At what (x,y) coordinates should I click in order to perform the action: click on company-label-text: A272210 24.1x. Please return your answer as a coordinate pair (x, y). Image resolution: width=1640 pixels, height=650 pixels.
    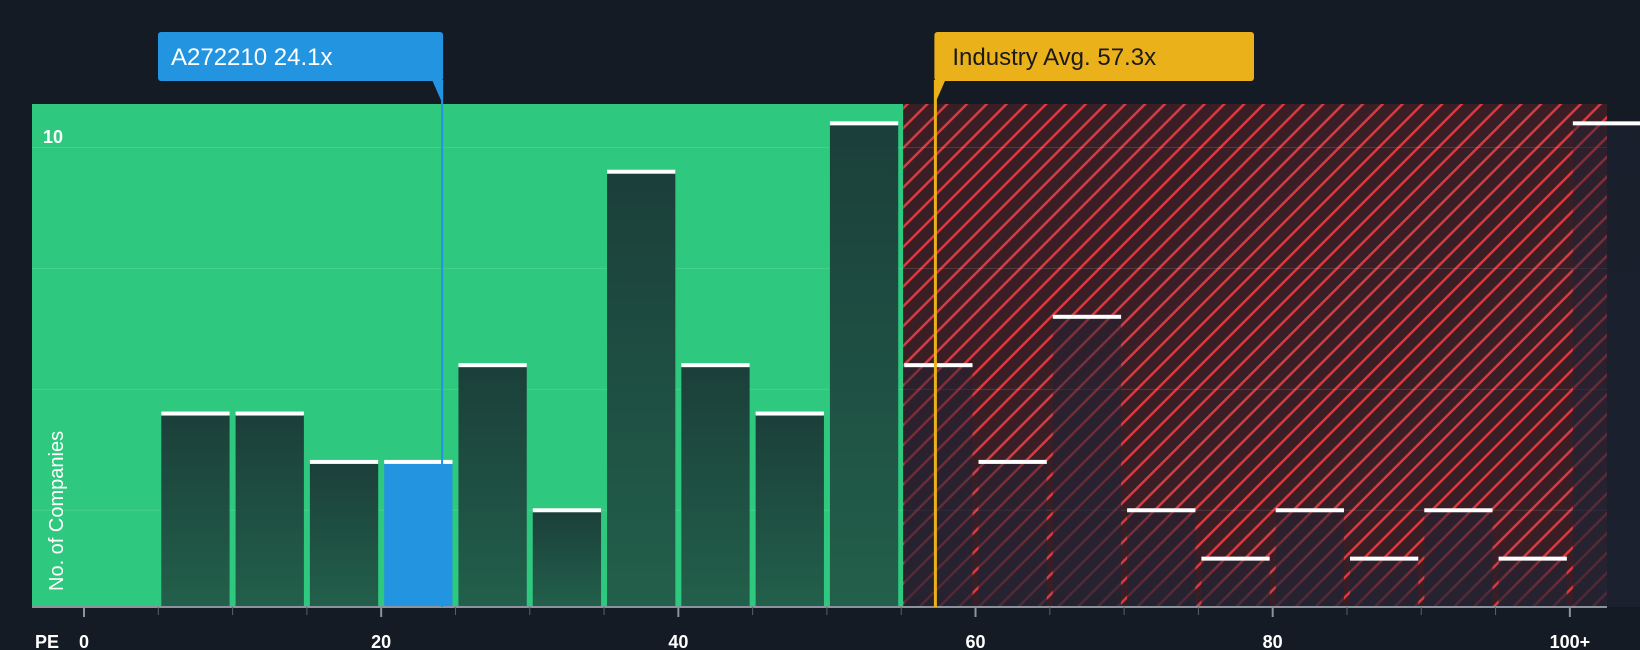
    Looking at the image, I should click on (251, 57).